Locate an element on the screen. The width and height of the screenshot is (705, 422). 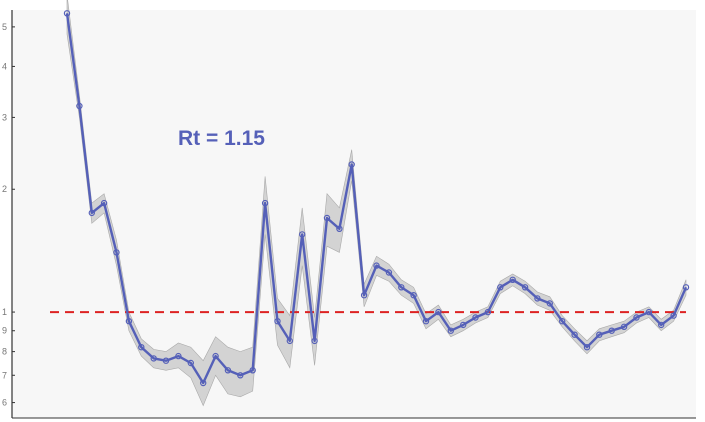
y-axis: 6 7 8 9 1 2 3 4 5 is located at coordinates (8, 214).